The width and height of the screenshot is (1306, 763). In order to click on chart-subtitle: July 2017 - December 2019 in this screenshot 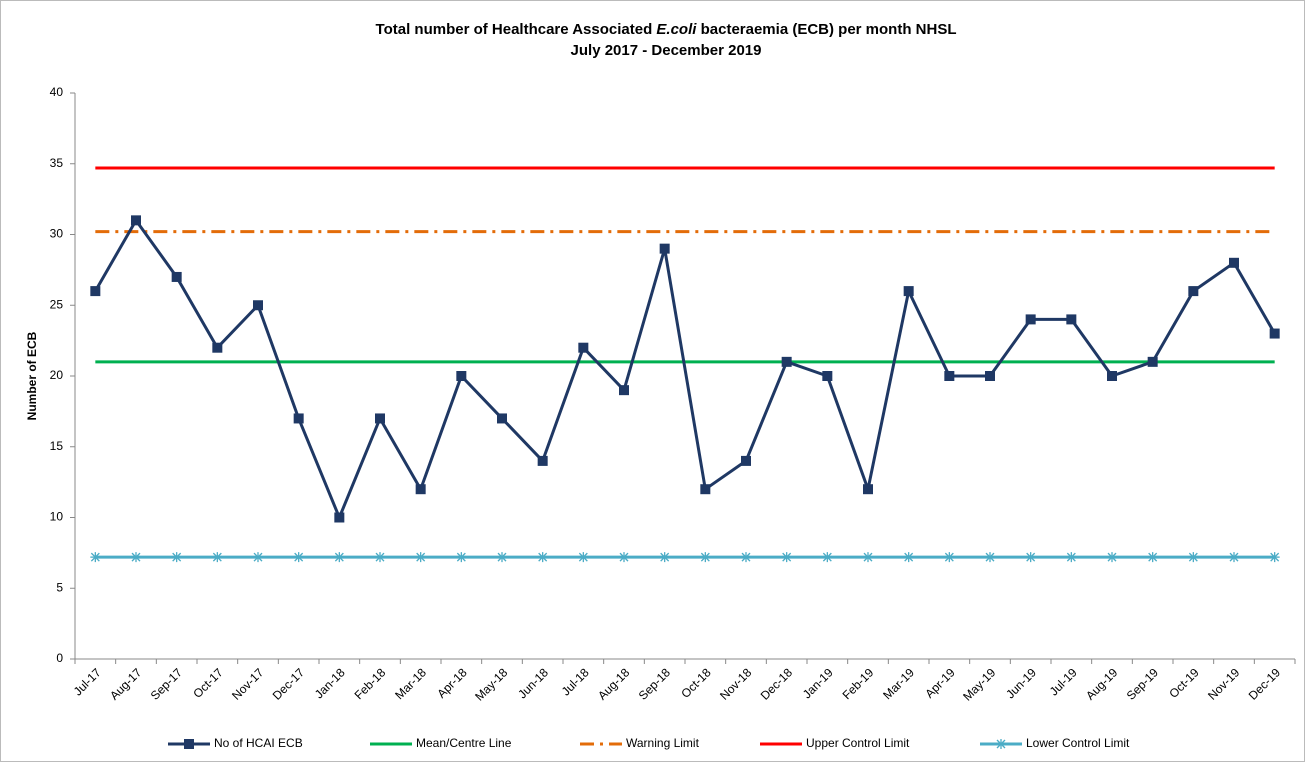, I will do `click(666, 50)`.